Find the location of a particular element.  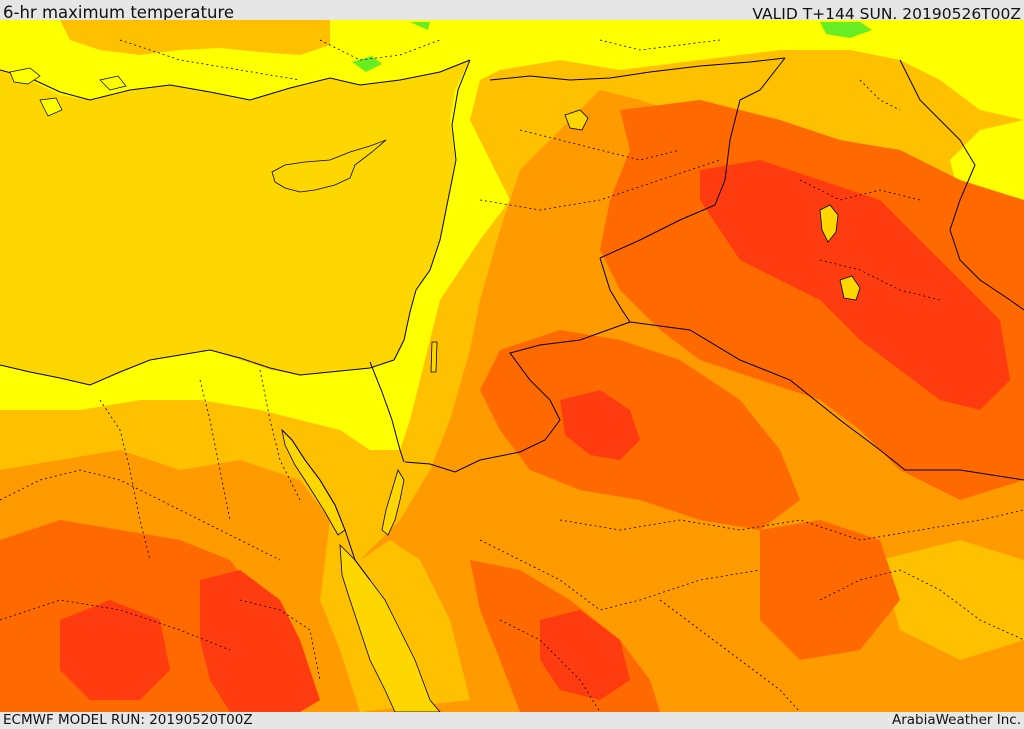

border-jordan-saudi is located at coordinates (517, 397).